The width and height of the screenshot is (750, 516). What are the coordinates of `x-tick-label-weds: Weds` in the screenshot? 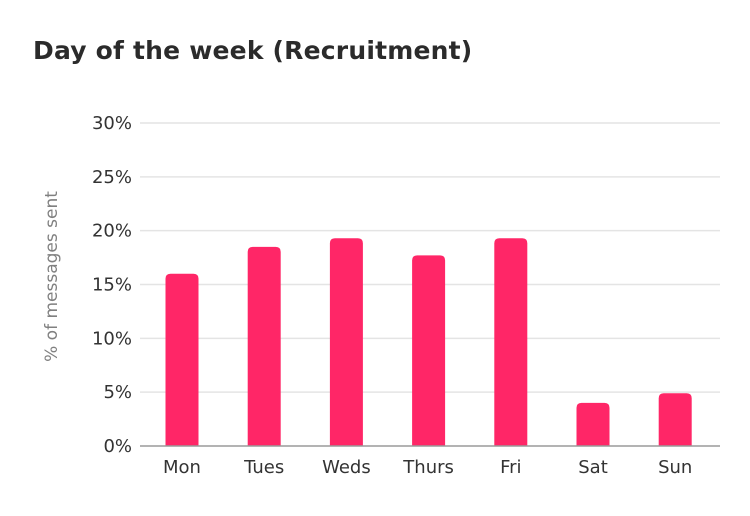 It's located at (346, 467).